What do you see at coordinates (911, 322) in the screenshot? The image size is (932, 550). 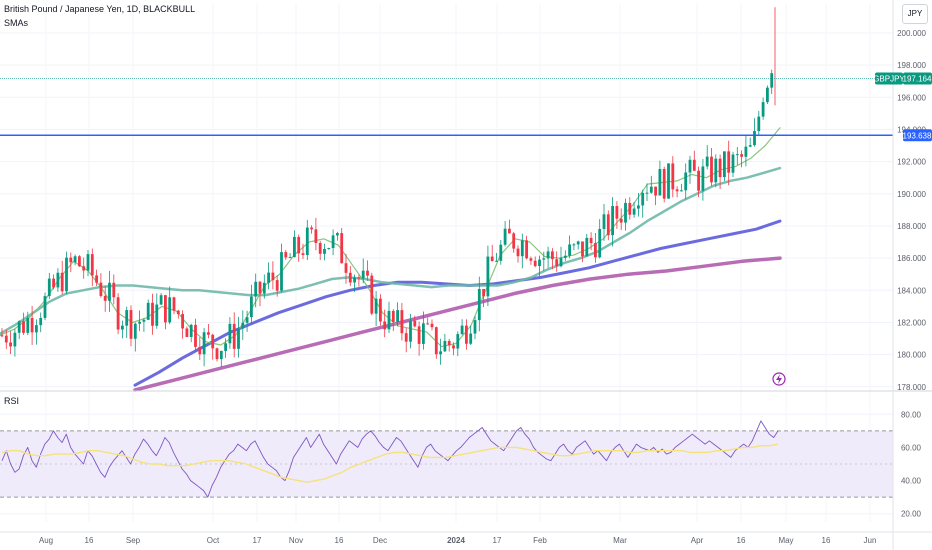 I see `price-tick-label: 182.000` at bounding box center [911, 322].